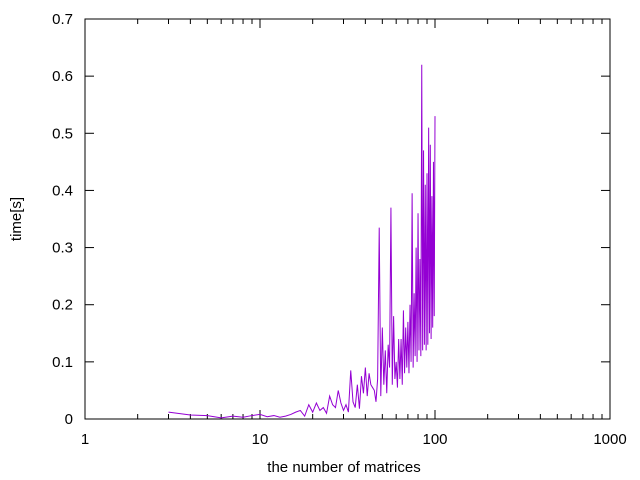  I want to click on y-axis-title: time[s], so click(16, 219).